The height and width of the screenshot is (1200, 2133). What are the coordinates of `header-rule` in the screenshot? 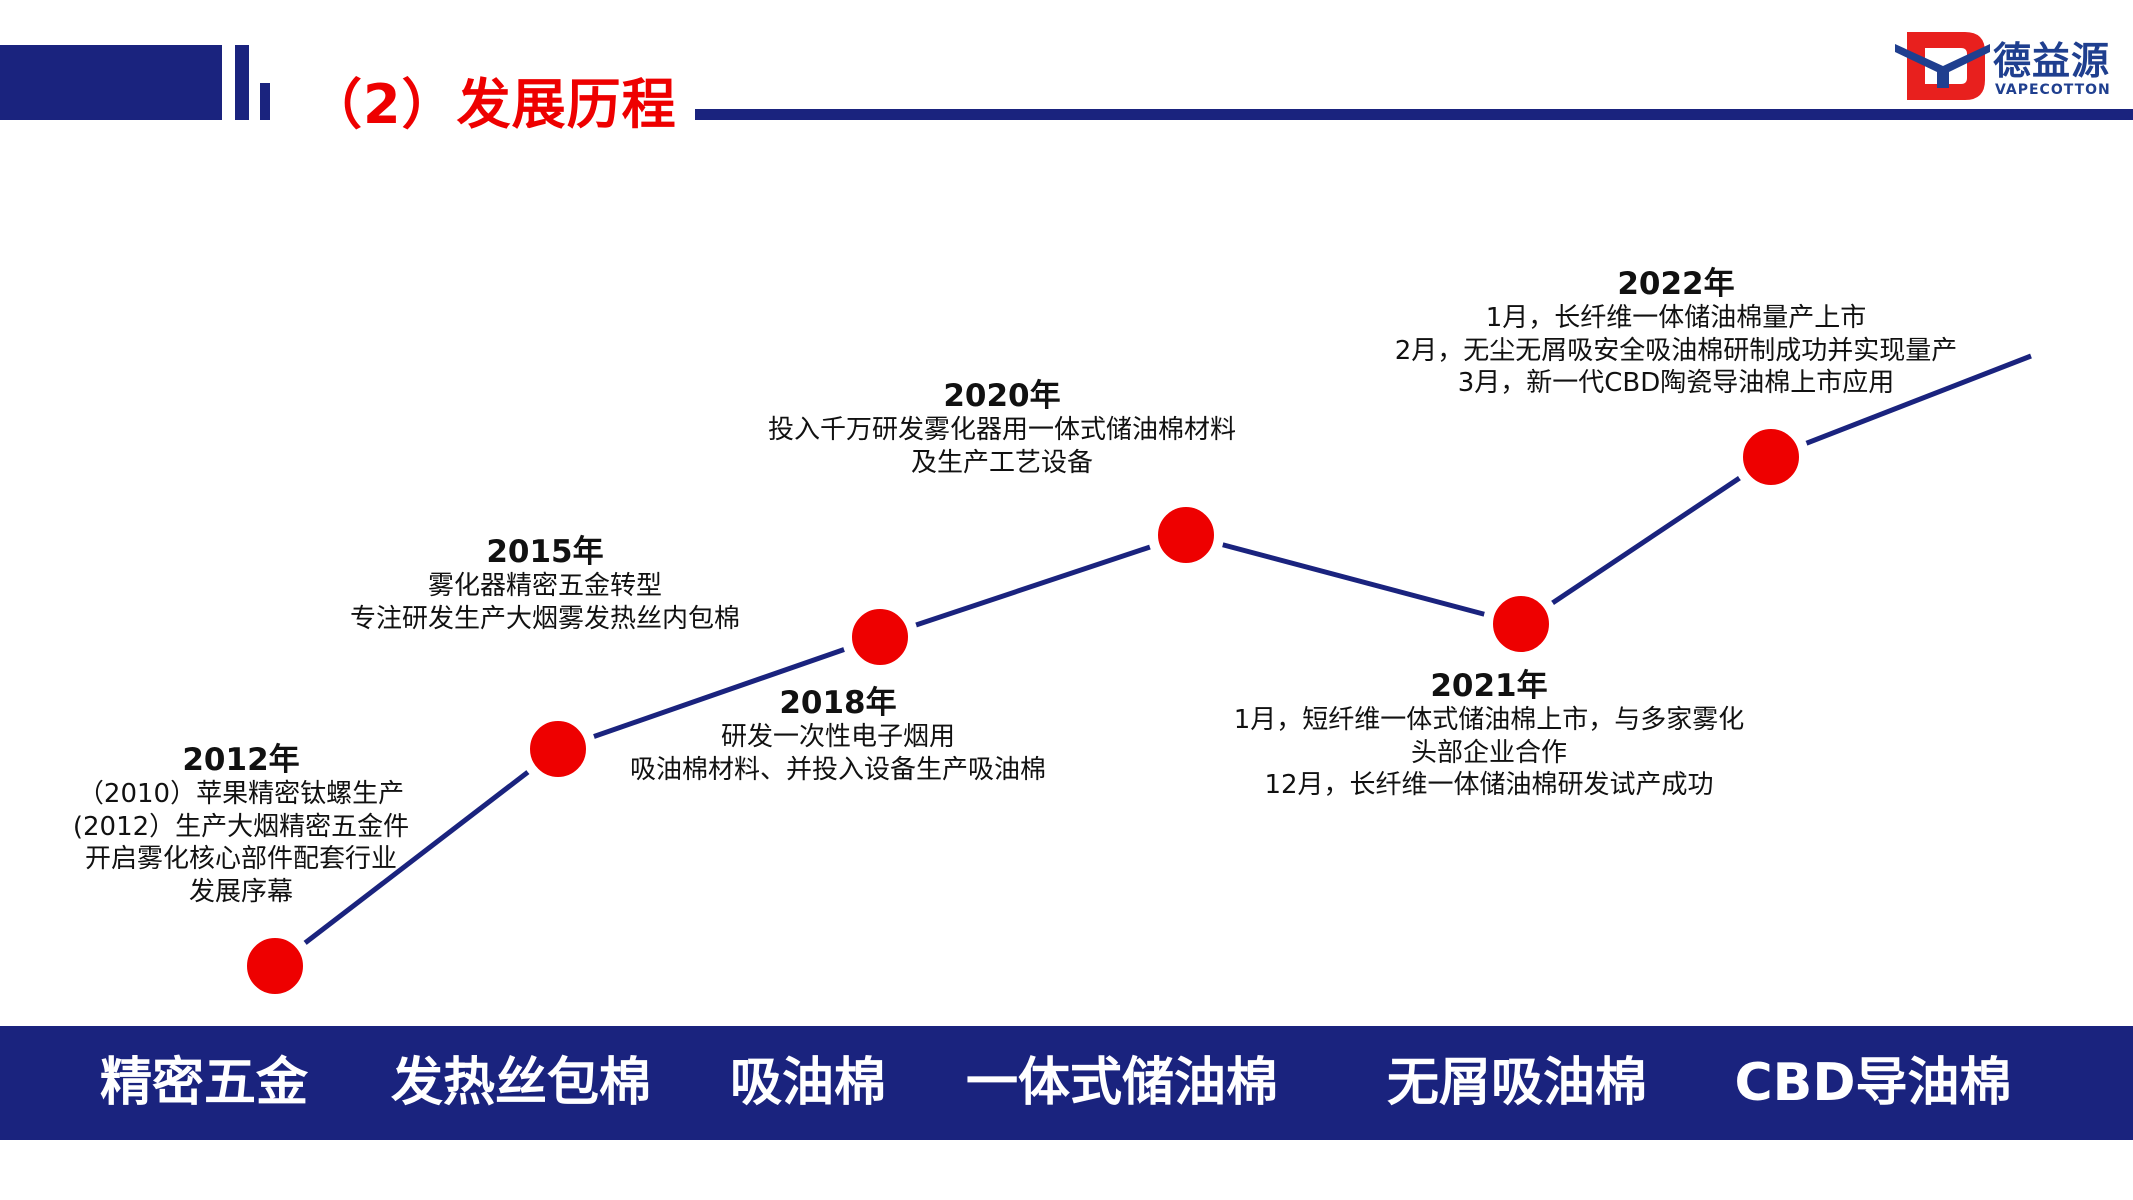 It's located at (1414, 114).